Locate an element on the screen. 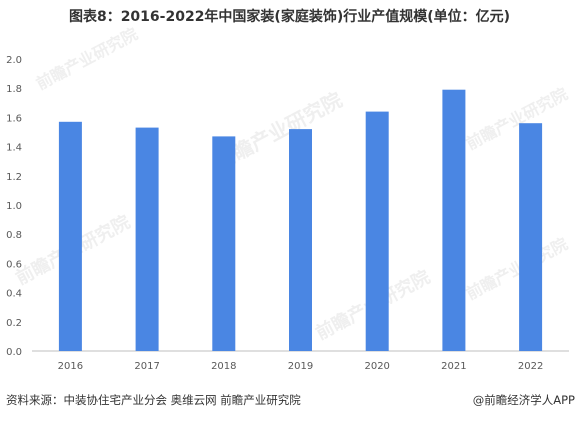  bar-2018 is located at coordinates (224, 243).